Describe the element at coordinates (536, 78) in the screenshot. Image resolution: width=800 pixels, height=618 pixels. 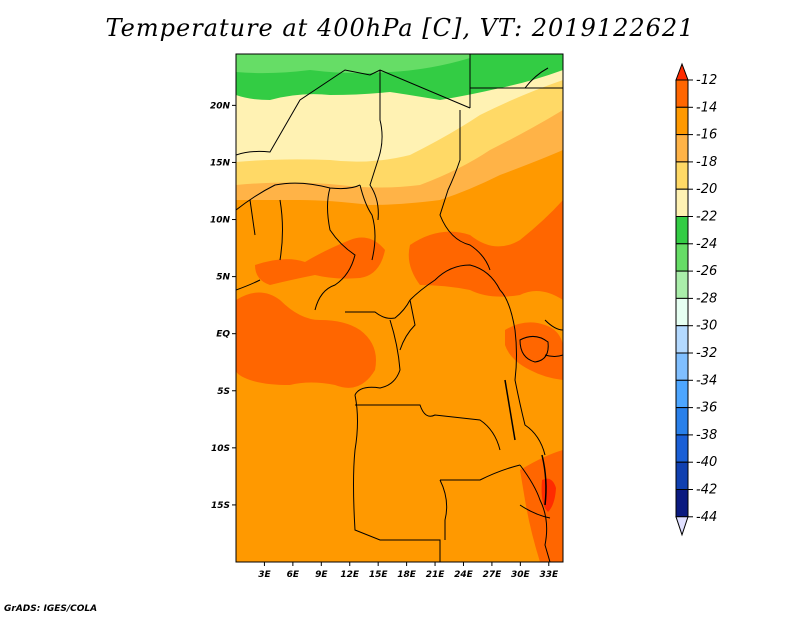
I see `red-sea-coast` at that location.